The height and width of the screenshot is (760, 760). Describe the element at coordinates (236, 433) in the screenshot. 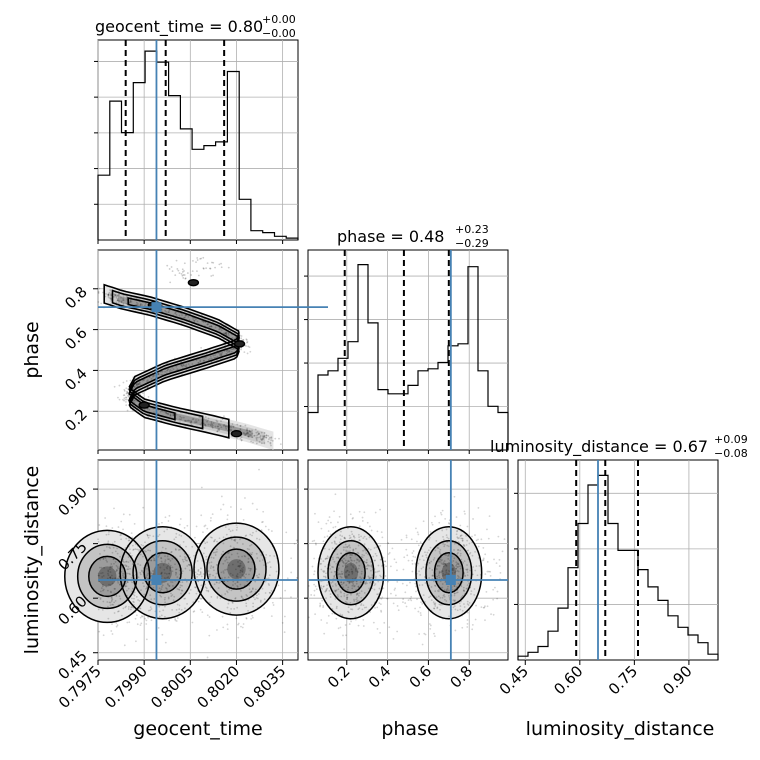

I see `contour-peak` at that location.